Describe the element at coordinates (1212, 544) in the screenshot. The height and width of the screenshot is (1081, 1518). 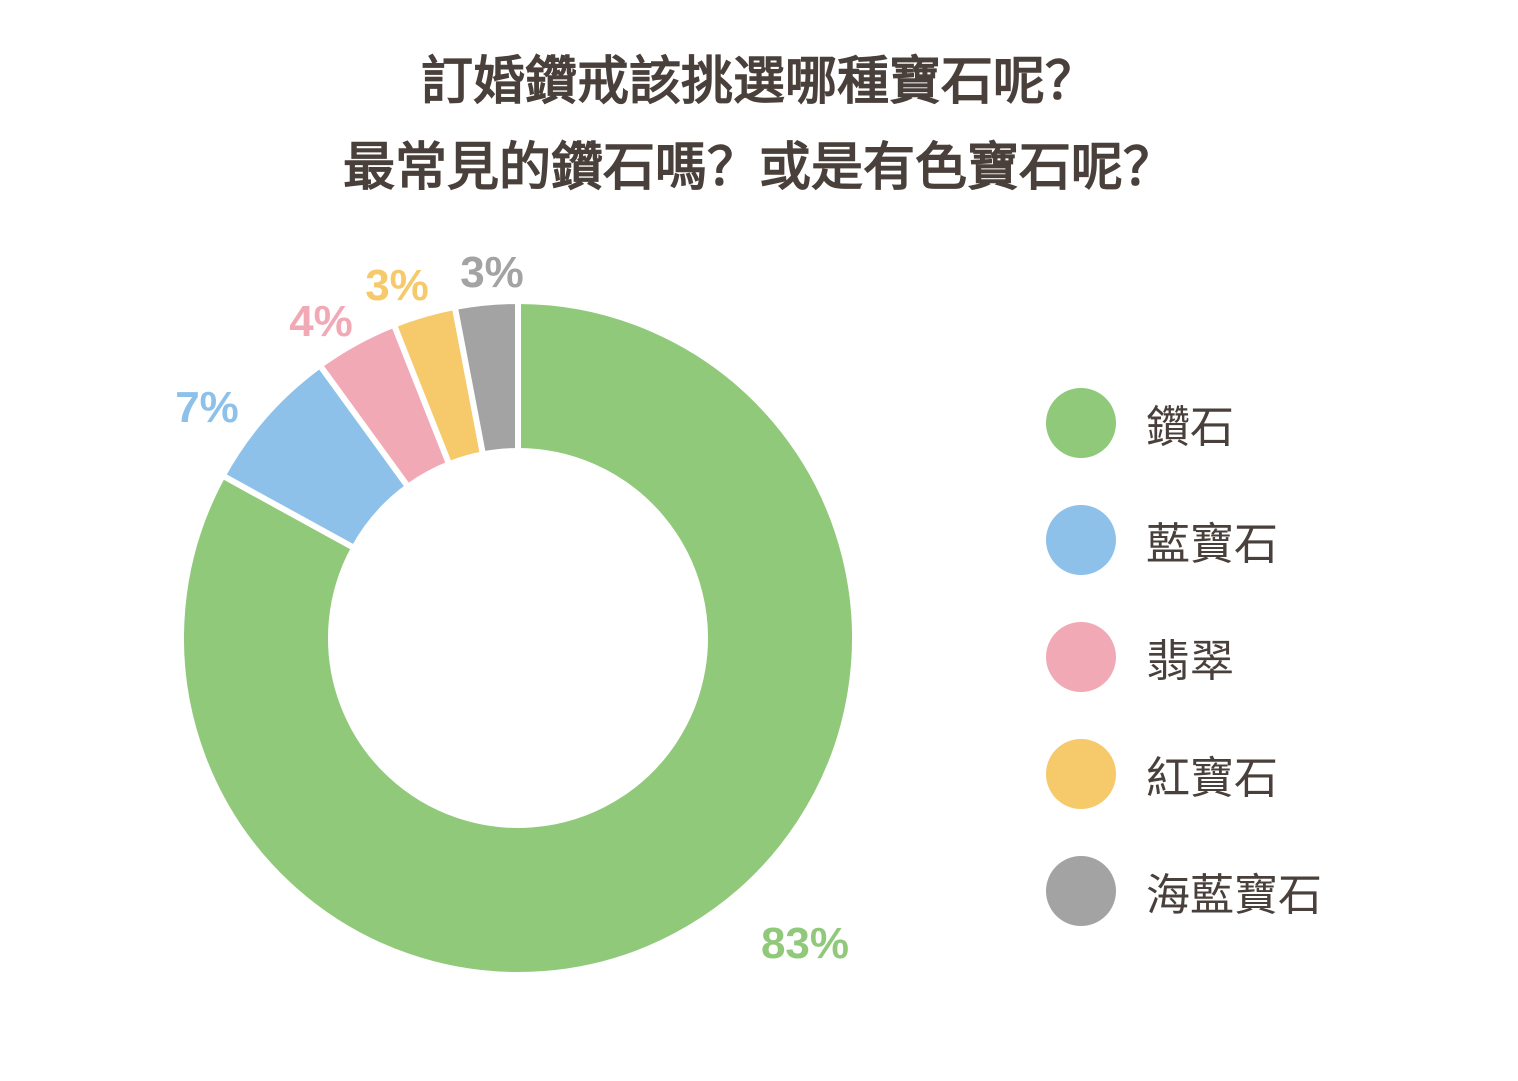
I see `legend-label-sapphire: 藍寶石` at that location.